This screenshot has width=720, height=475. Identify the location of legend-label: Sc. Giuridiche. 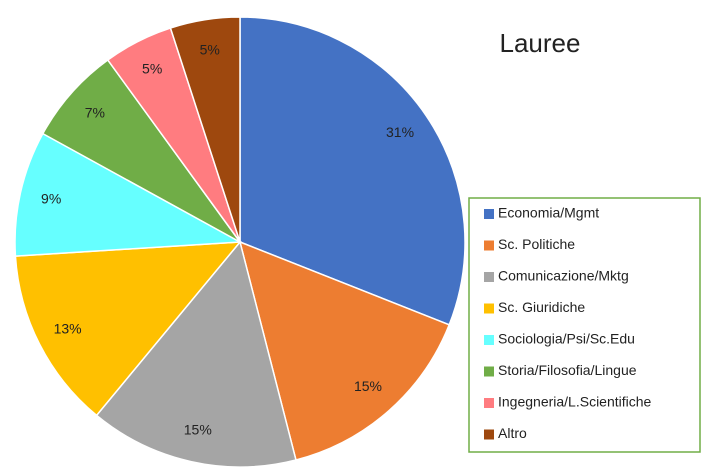
(541, 307).